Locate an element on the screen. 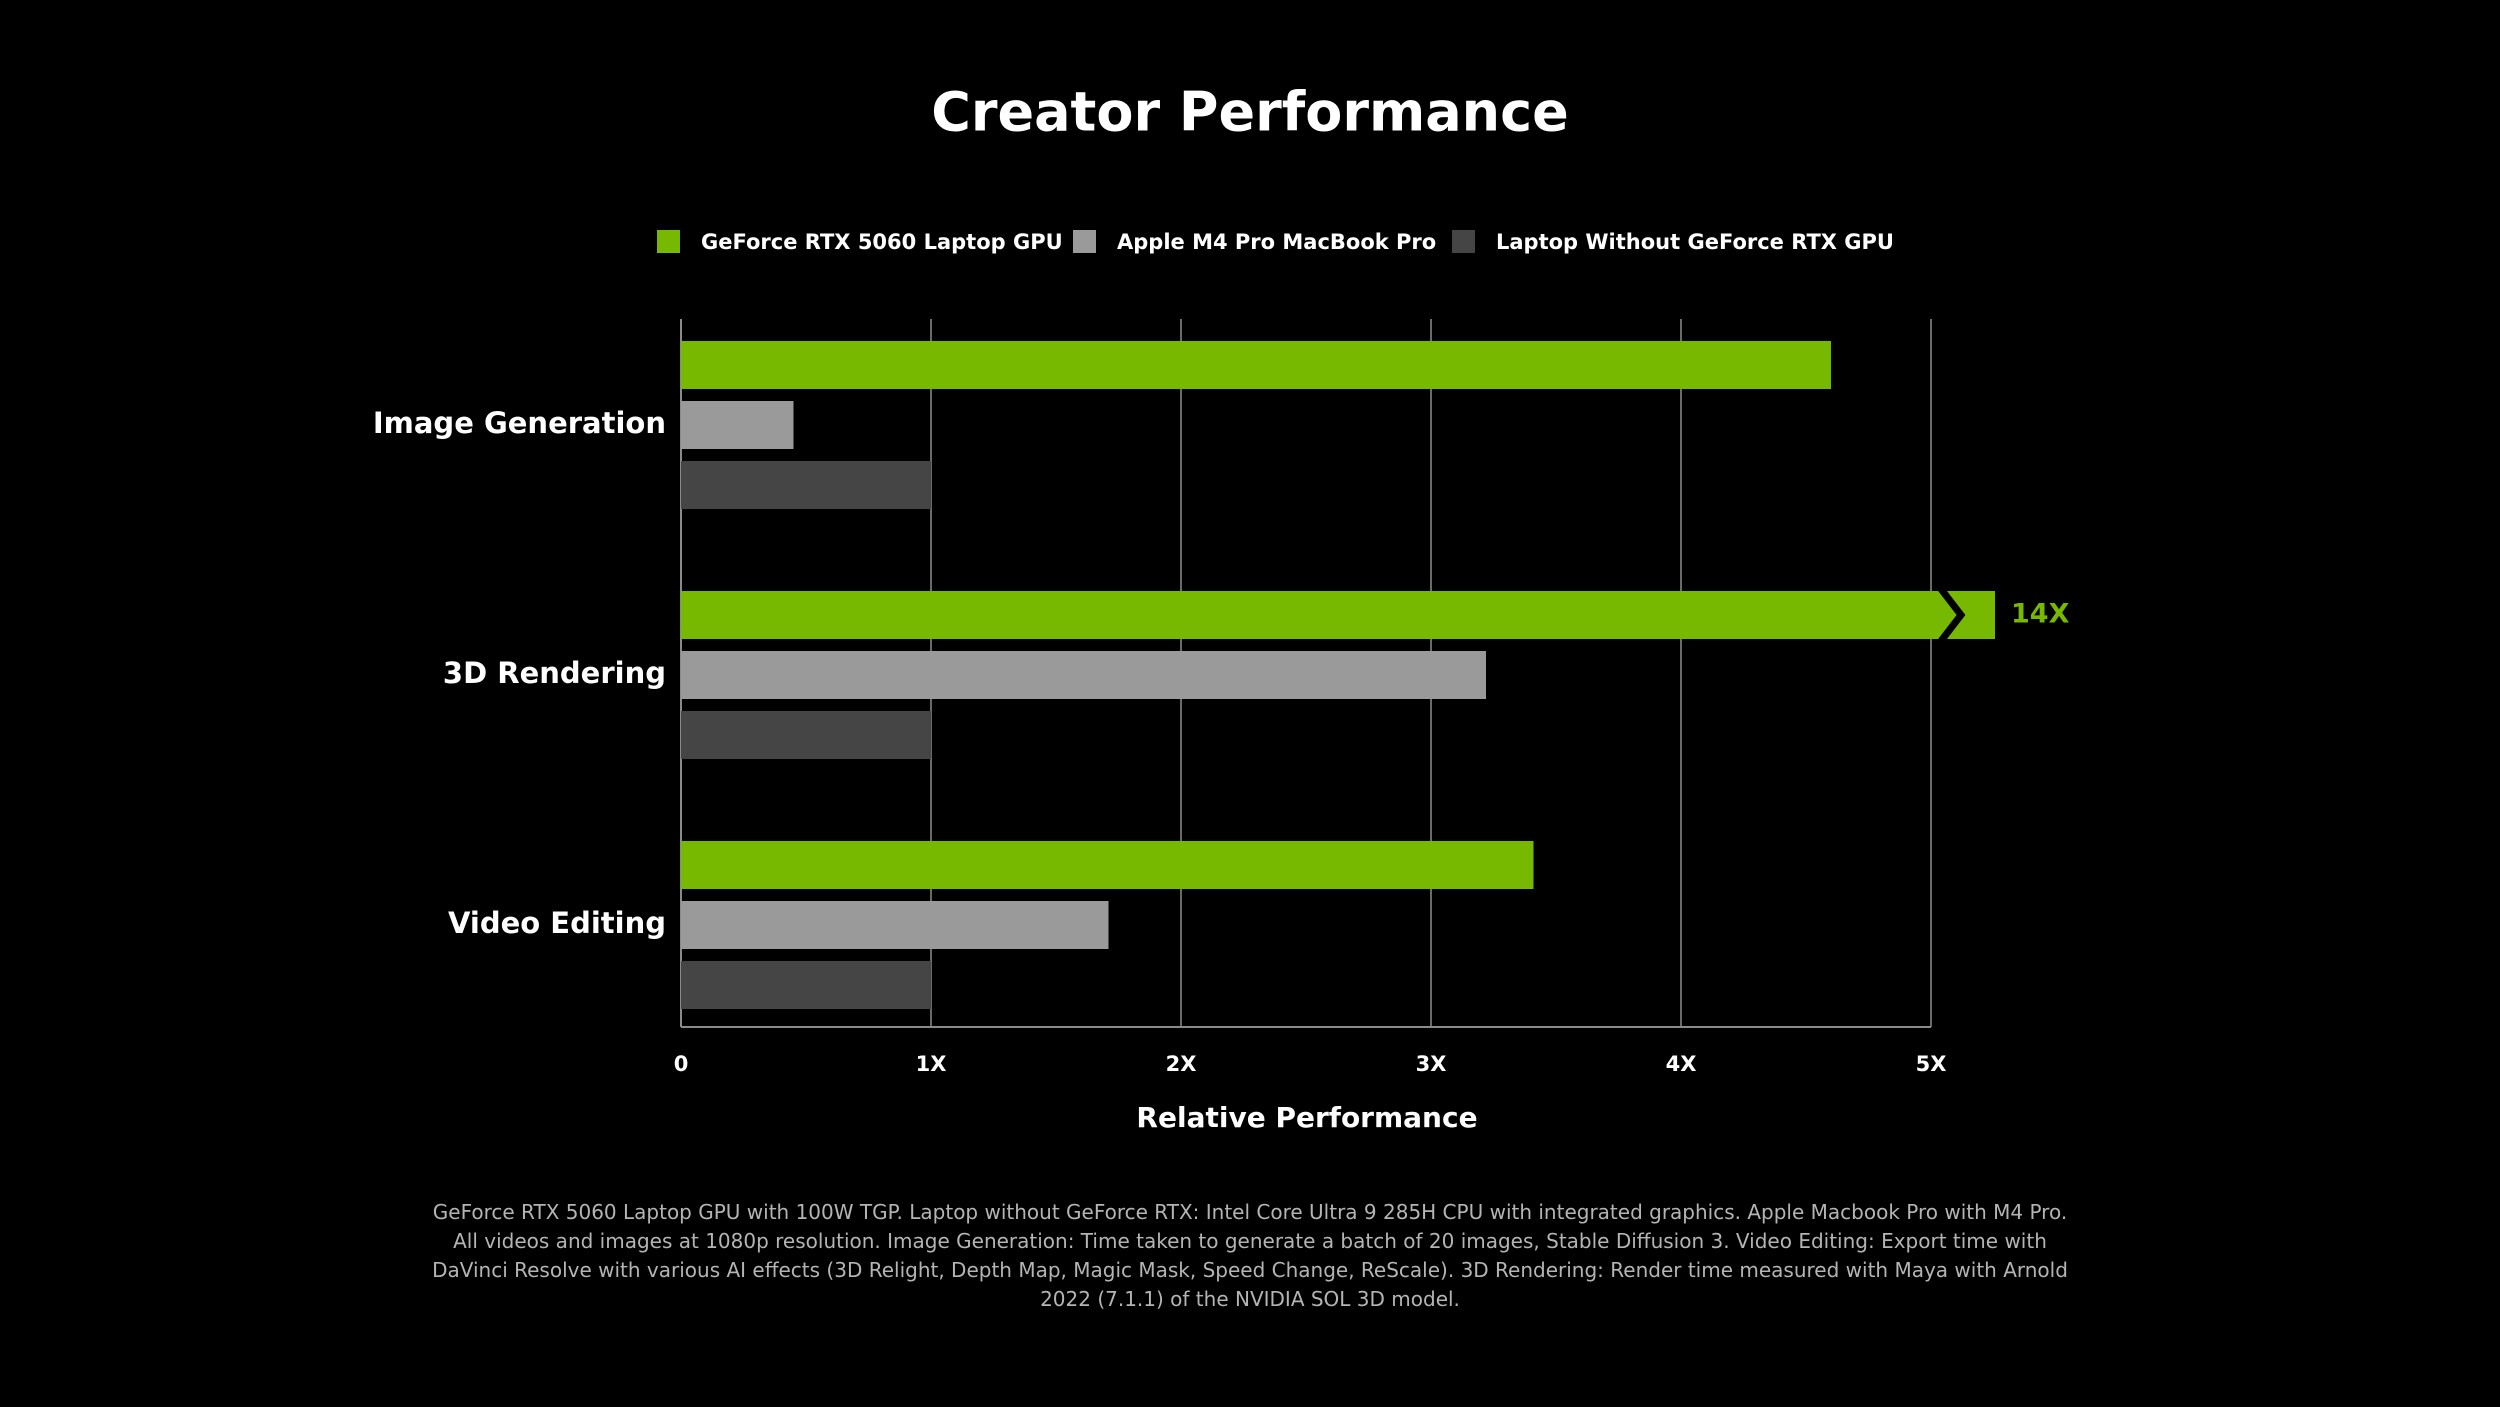 This screenshot has height=1407, width=2500. axis-break is located at coordinates (1952, 615).